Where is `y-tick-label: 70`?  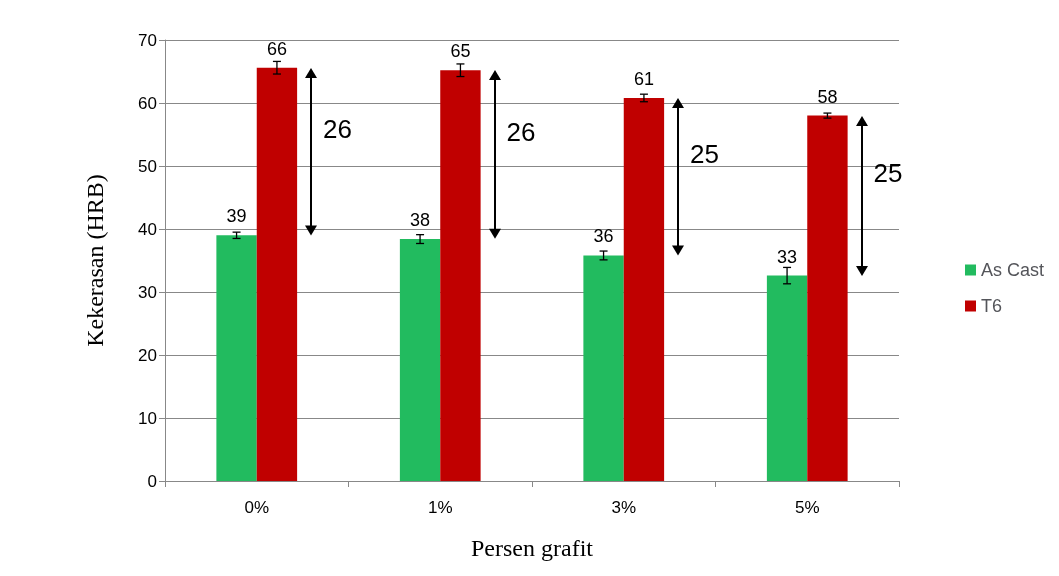 y-tick-label: 70 is located at coordinates (147, 40).